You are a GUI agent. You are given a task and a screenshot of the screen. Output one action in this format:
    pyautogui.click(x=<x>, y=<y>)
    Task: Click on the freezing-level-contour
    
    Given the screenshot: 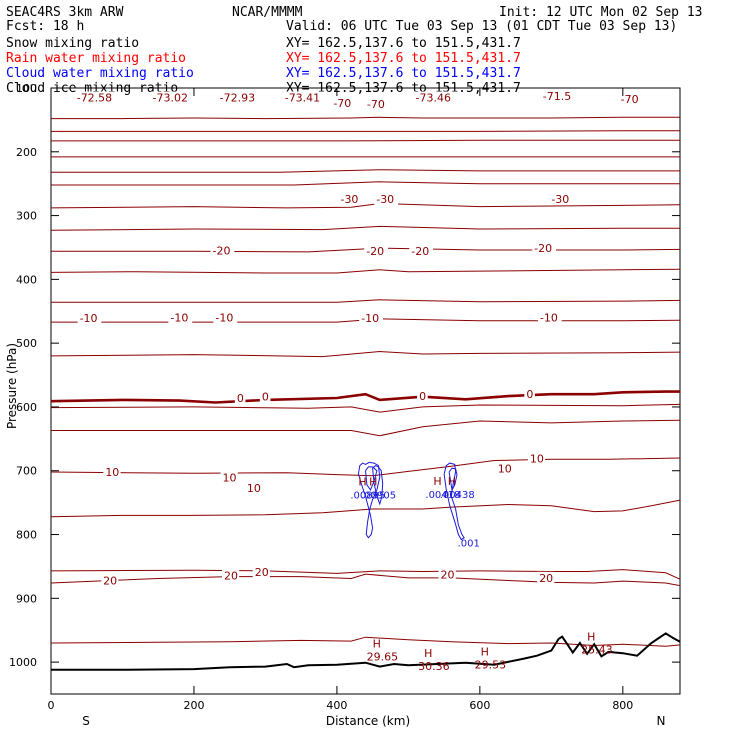 What is the action you would take?
    pyautogui.click(x=365, y=397)
    